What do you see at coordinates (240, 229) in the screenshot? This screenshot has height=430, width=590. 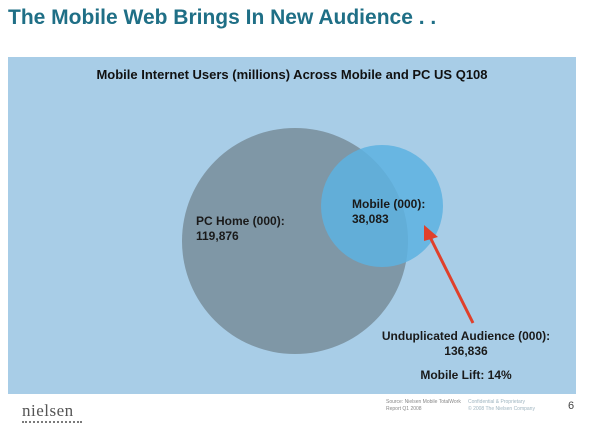 I see `pc-home-label: PC Home (000): 119,876` at bounding box center [240, 229].